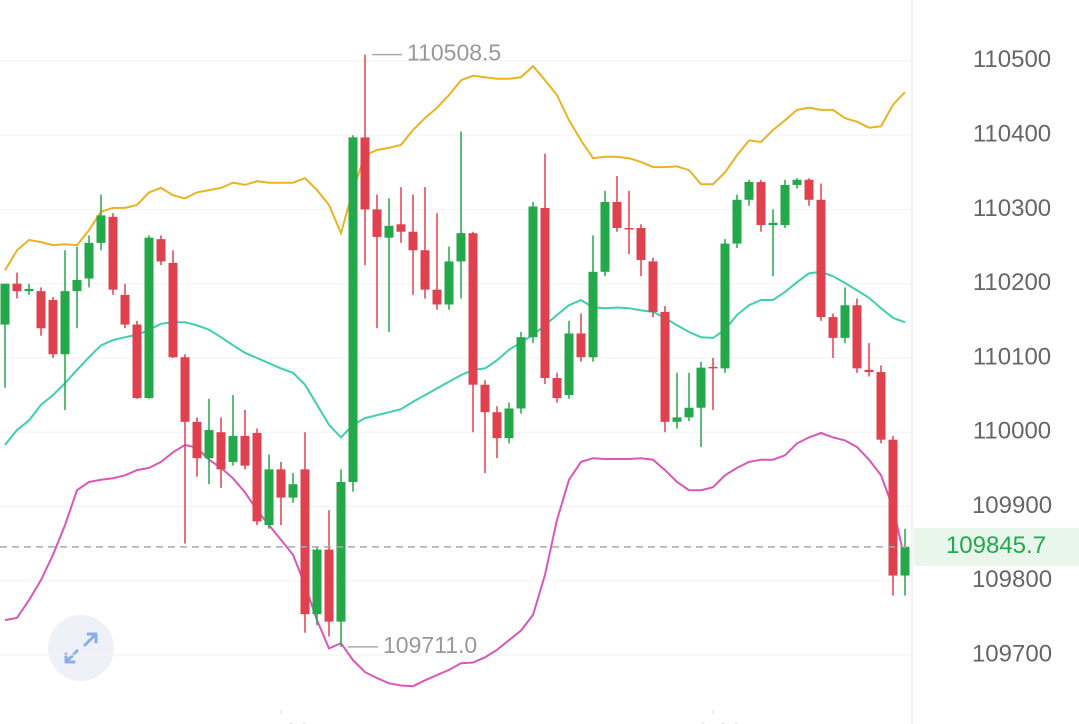 This screenshot has width=1079, height=724. I want to click on y-tick-label: 109700, so click(1012, 653).